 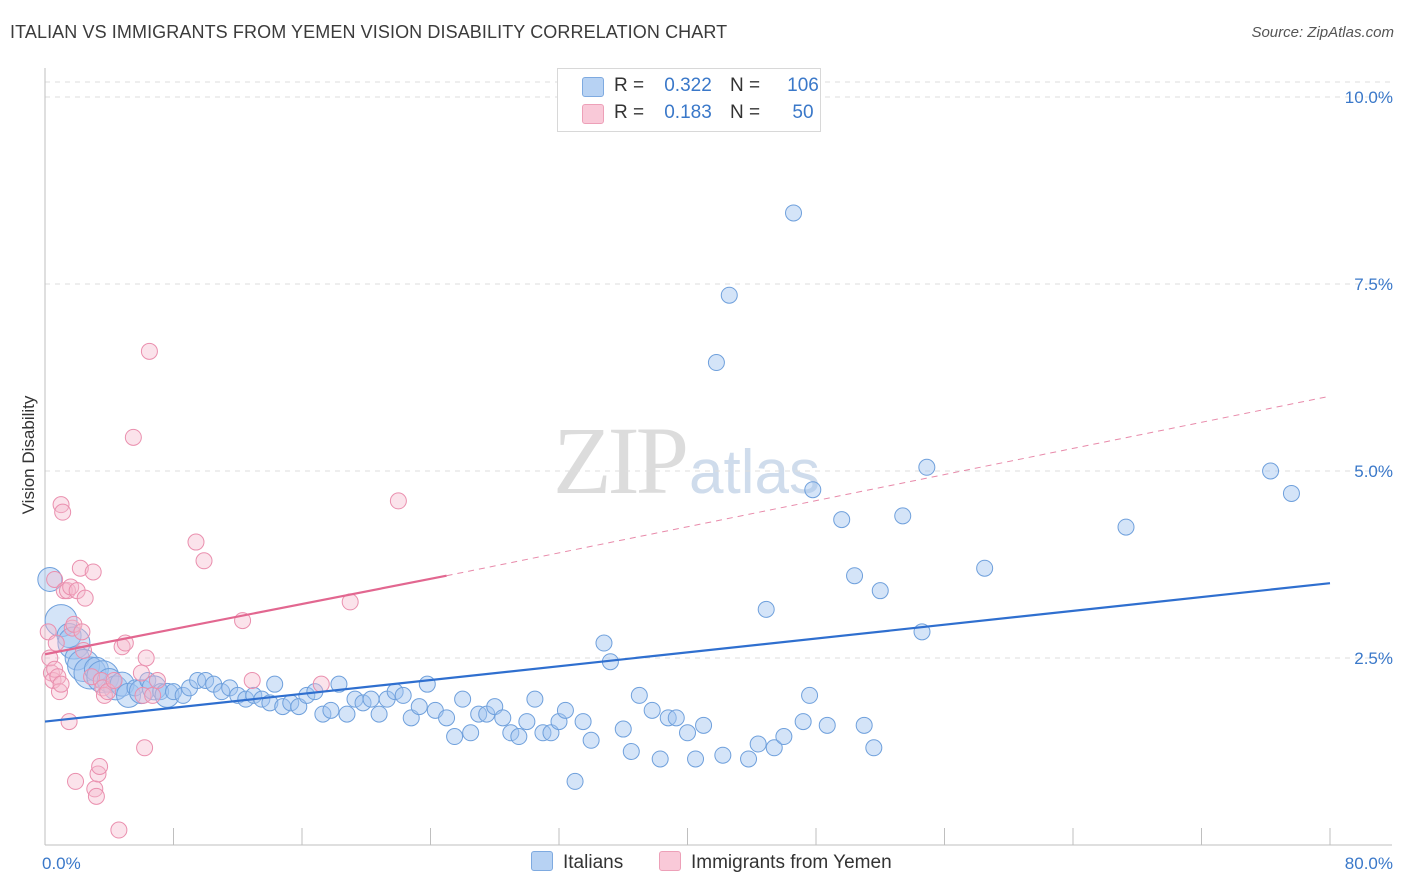 I want to click on legend-item-yemen: Immigrants from Yemen, so click(x=775, y=862).